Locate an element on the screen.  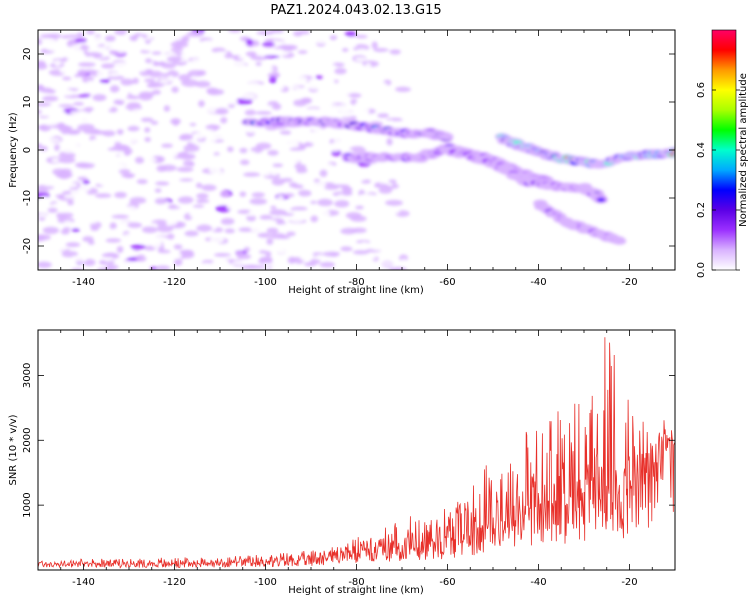
spectrogram-ytick-label: 10 is located at coordinates (27, 102).